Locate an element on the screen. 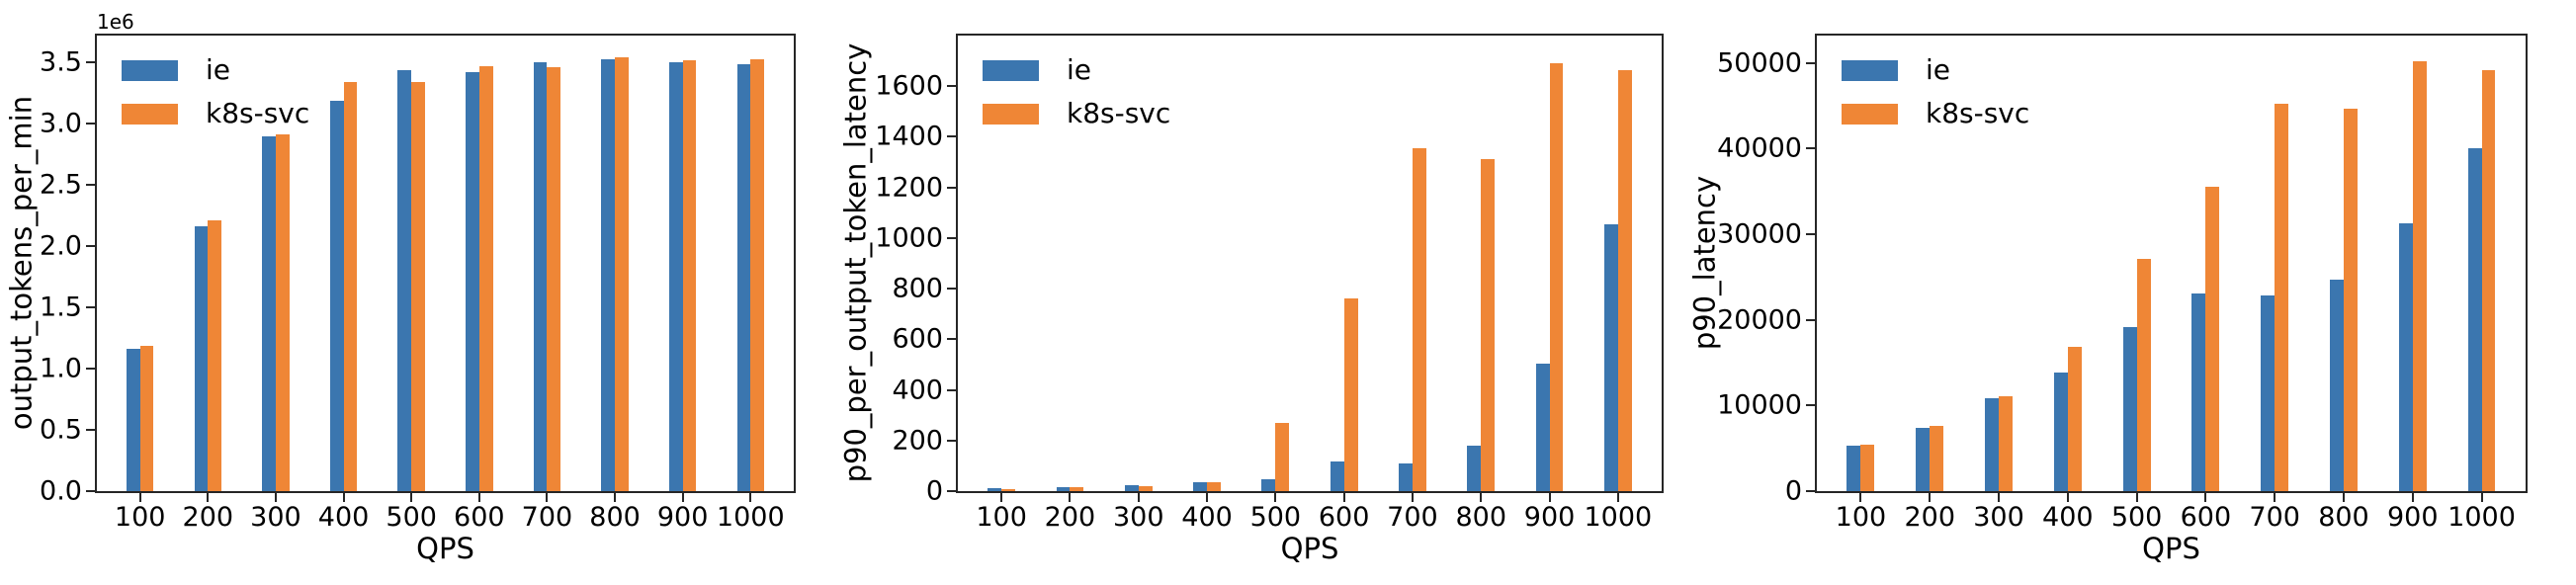  y-tick-label: 1600 is located at coordinates (909, 86).